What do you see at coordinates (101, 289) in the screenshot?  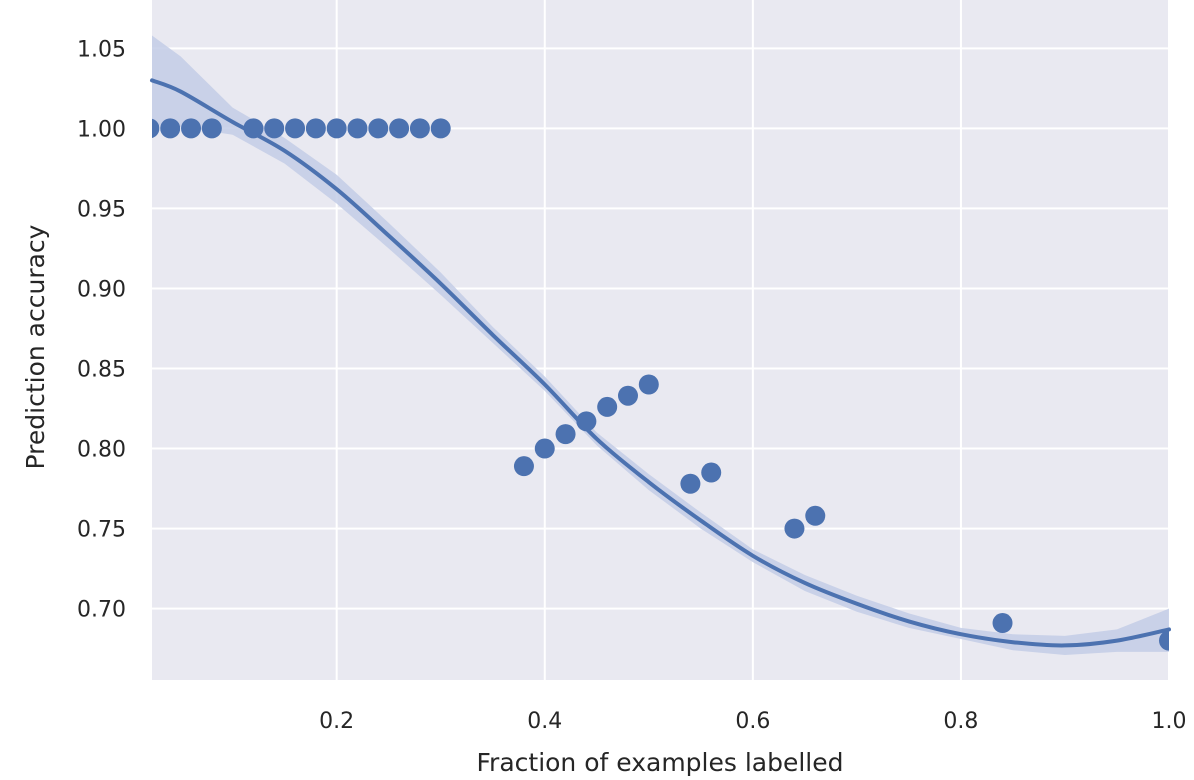 I see `y-tick-label: 0.90` at bounding box center [101, 289].